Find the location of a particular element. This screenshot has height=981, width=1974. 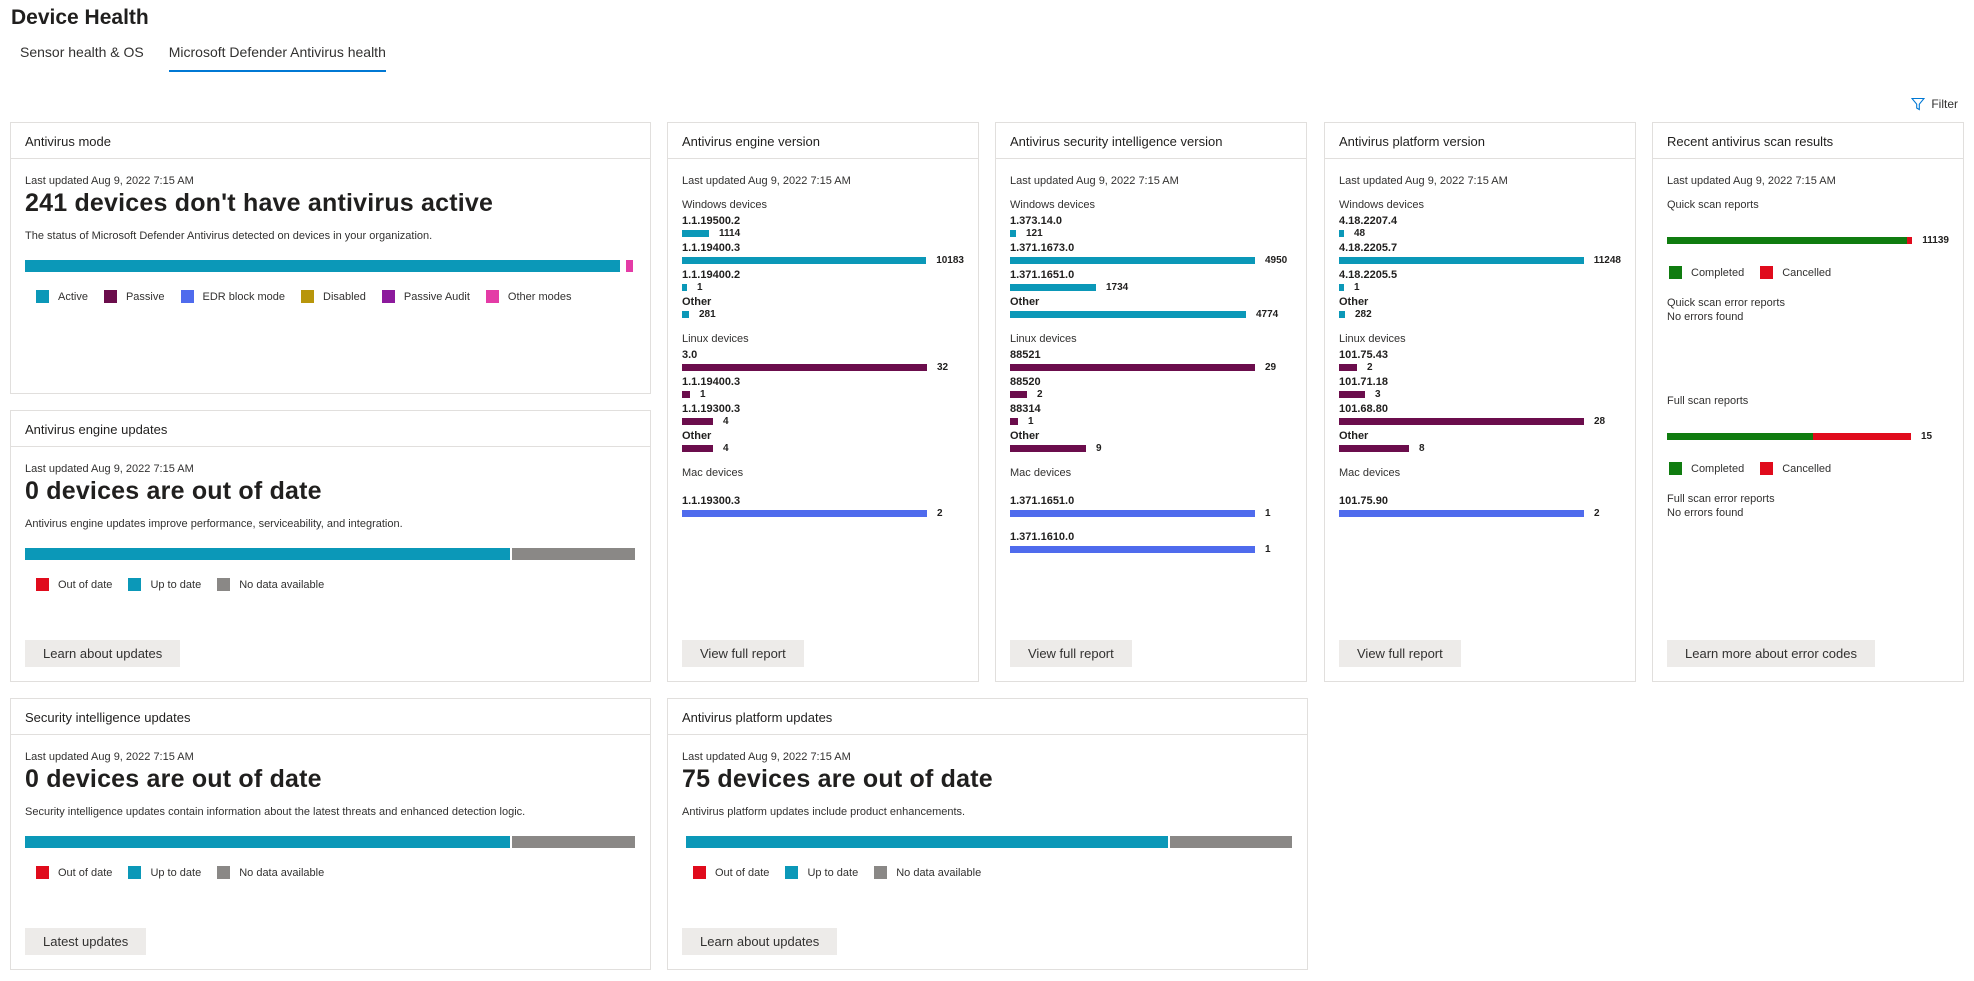

bar-row: 1.371.1673.0 4950 is located at coordinates (1151, 254).